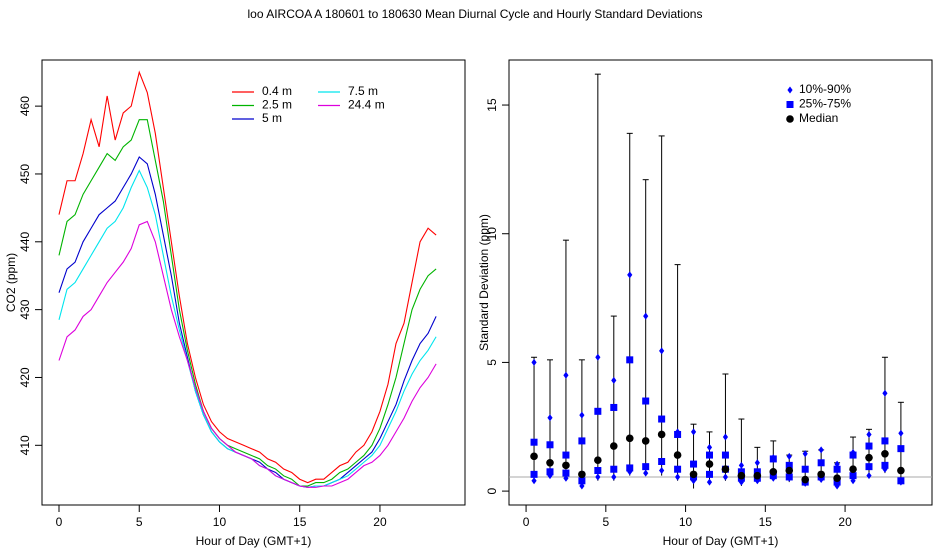 The height and width of the screenshot is (555, 950). Describe the element at coordinates (25, 174) in the screenshot. I see `y-tick-label: 450` at that location.